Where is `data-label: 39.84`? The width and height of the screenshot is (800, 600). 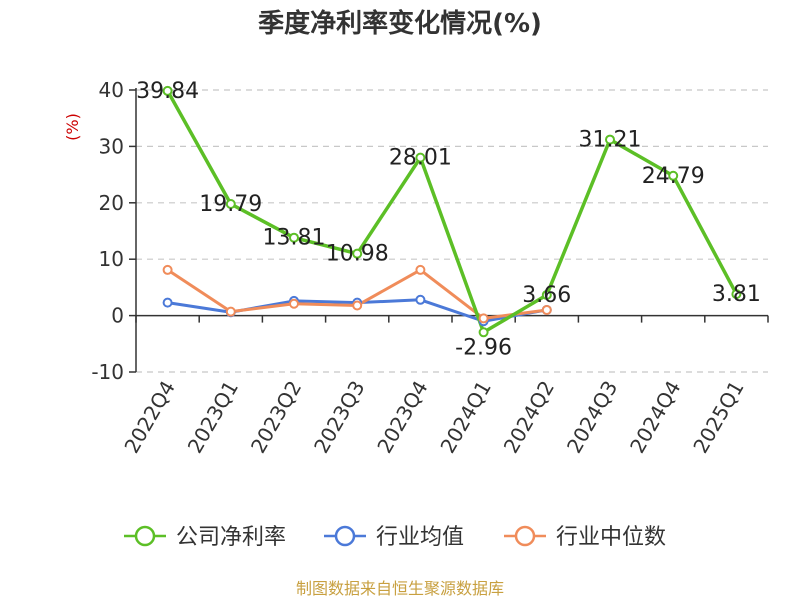 data-label: 39.84 is located at coordinates (167, 91).